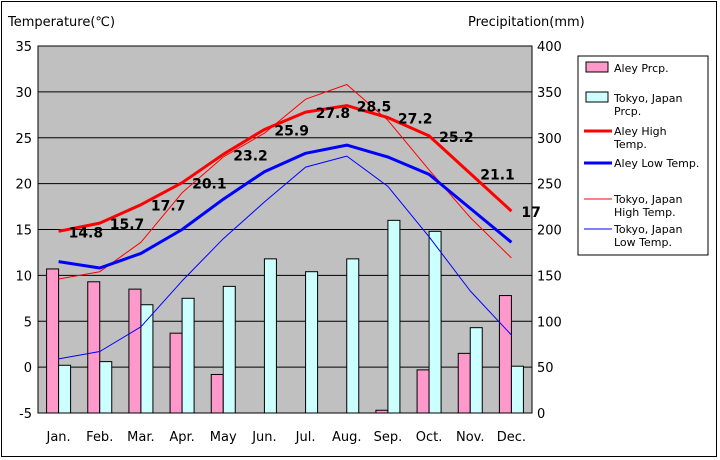  What do you see at coordinates (61, 22) in the screenshot?
I see `left-axis-title: Temperature(℃)` at bounding box center [61, 22].